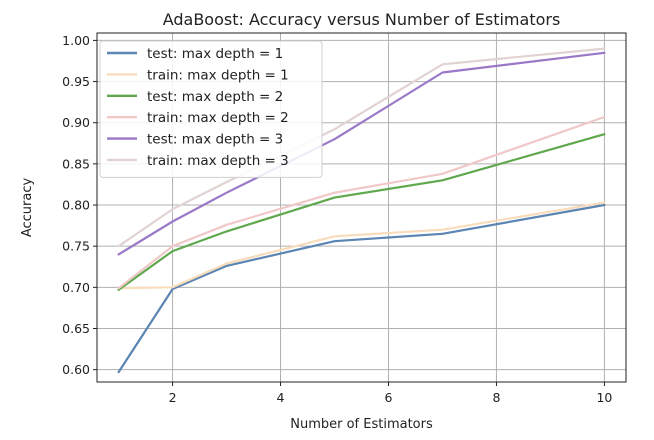 The height and width of the screenshot is (440, 654). What do you see at coordinates (76, 205) in the screenshot?
I see `y-tick-label: 0.80` at bounding box center [76, 205].